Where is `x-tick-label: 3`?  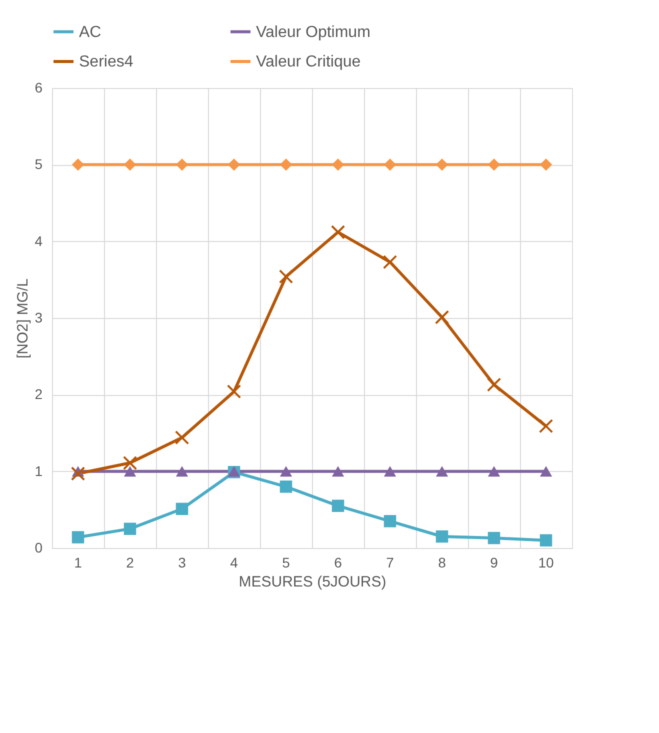
x-tick-label: 3 is located at coordinates (182, 562).